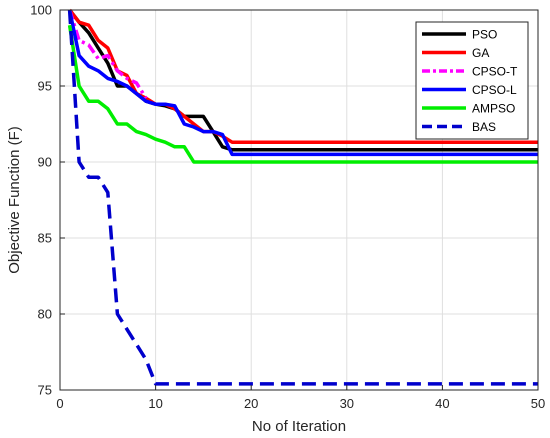  I want to click on y-tick-label: 100, so click(41, 10).